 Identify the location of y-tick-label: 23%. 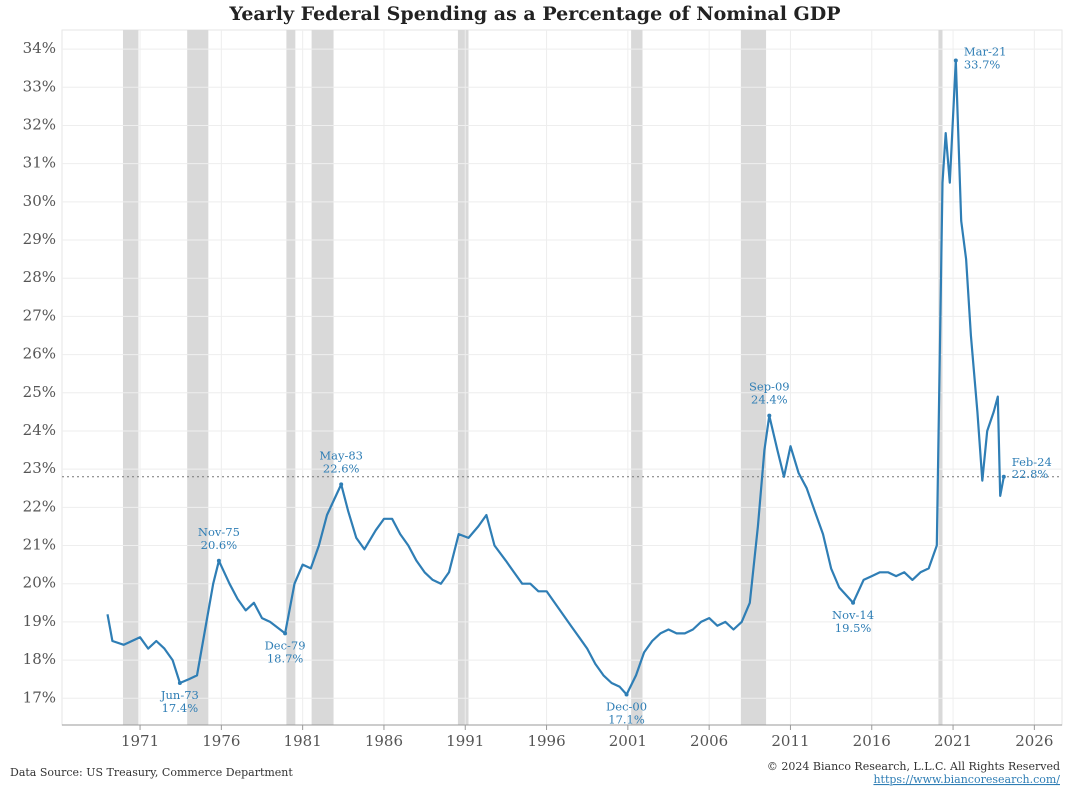
(39, 468).